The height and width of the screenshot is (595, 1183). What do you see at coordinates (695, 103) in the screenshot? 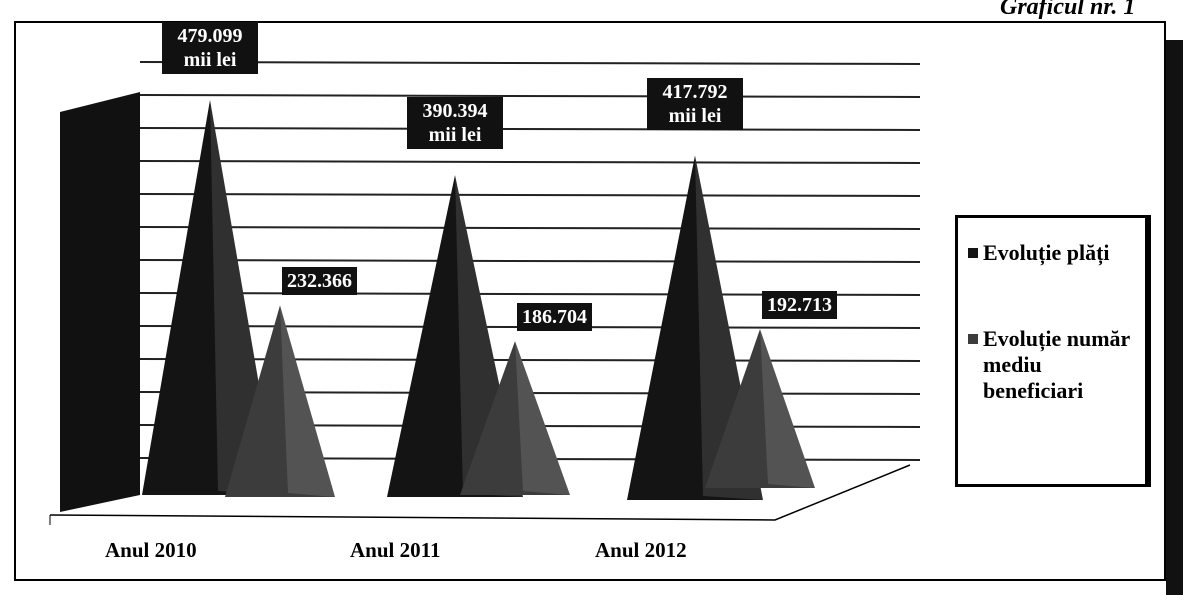
I see `value-label: 417.792 mii lei` at bounding box center [695, 103].